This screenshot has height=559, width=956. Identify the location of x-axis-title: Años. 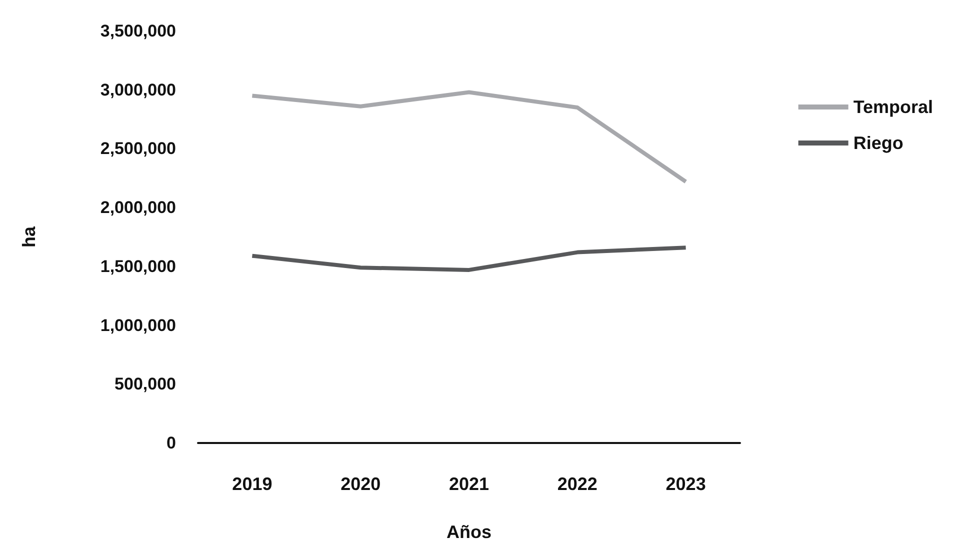
(469, 532).